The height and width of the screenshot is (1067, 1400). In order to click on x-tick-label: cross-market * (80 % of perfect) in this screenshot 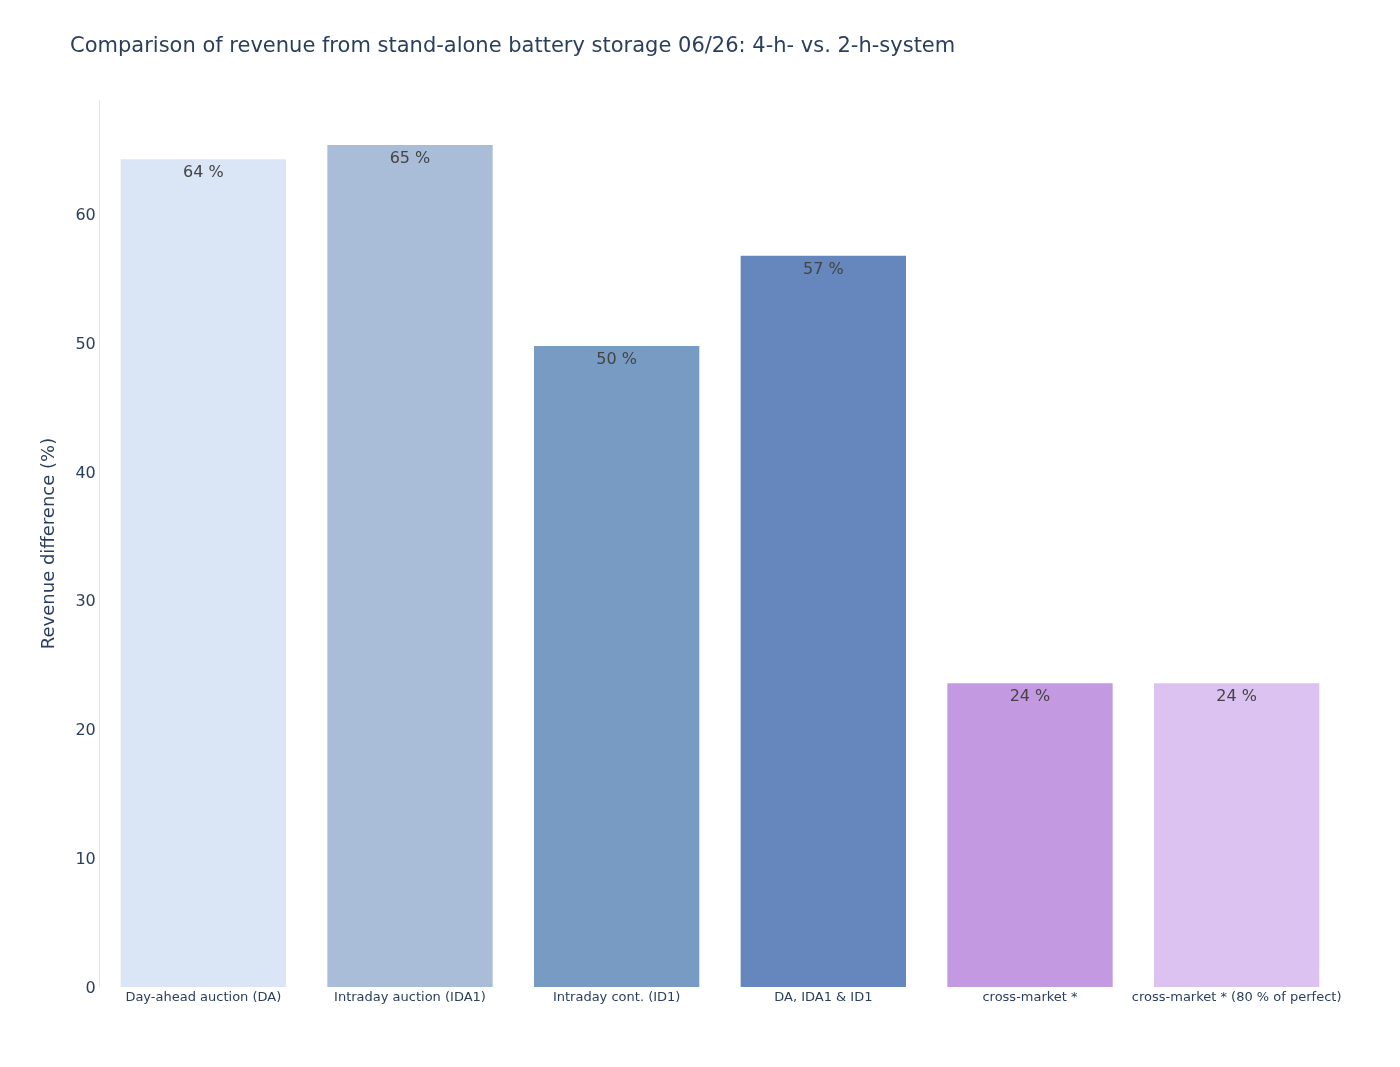, I will do `click(1236, 996)`.